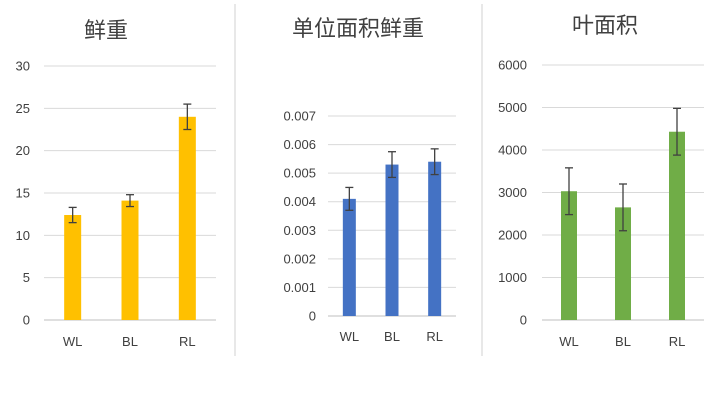 The image size is (716, 408). Describe the element at coordinates (23, 193) in the screenshot. I see `y-tick-label: 15` at that location.